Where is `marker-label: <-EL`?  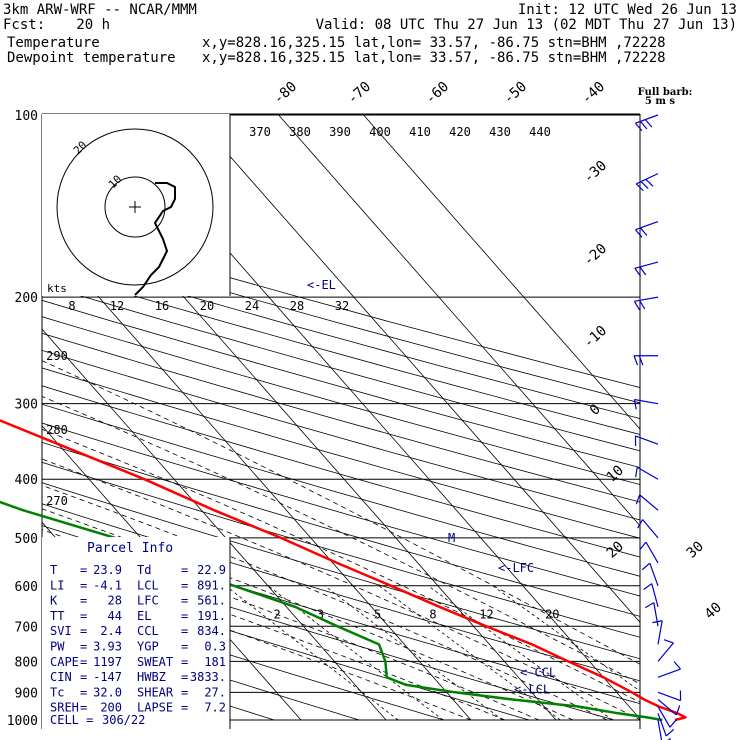
marker-label: <-EL is located at coordinates (321, 285).